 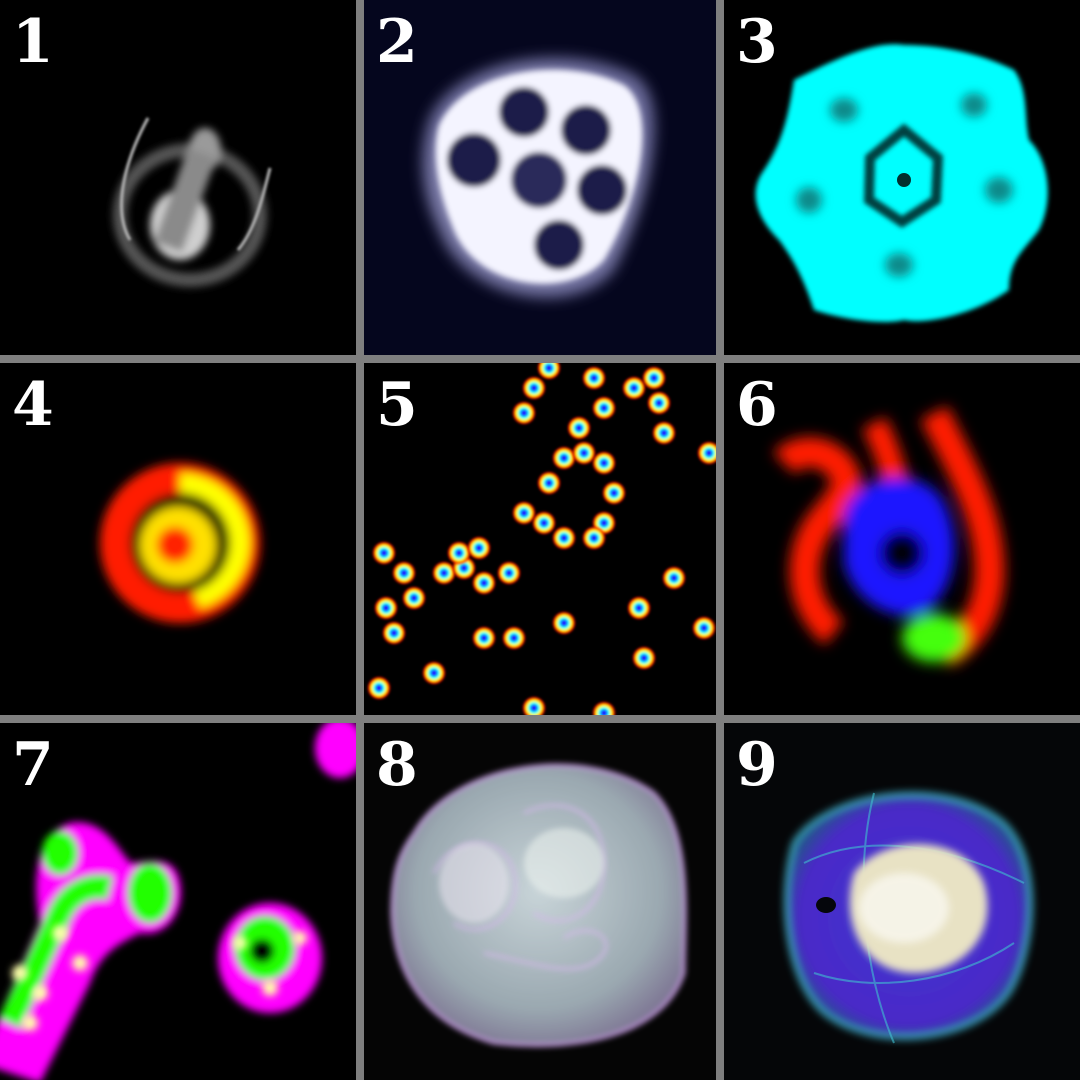 I want to click on panel-7-image, so click(x=178, y=901).